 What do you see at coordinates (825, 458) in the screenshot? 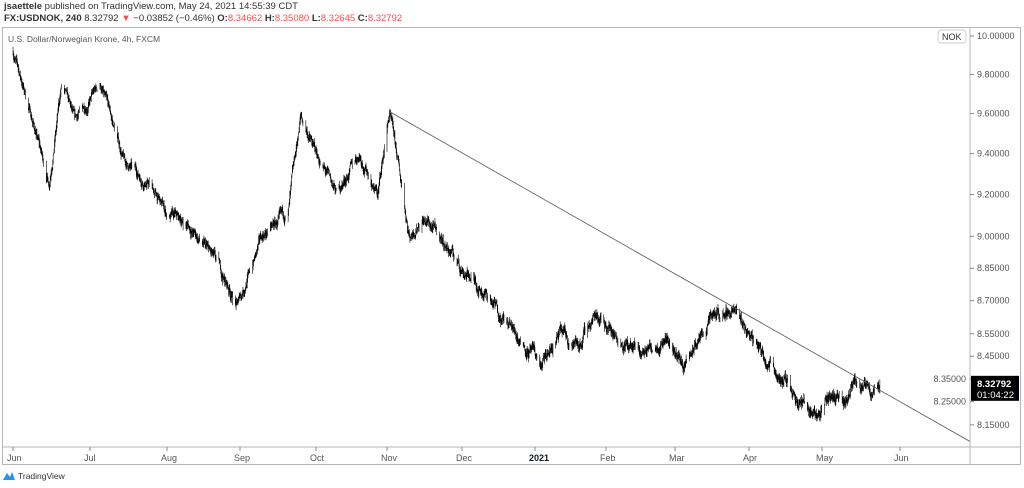
I see `x-tick-label: May` at bounding box center [825, 458].